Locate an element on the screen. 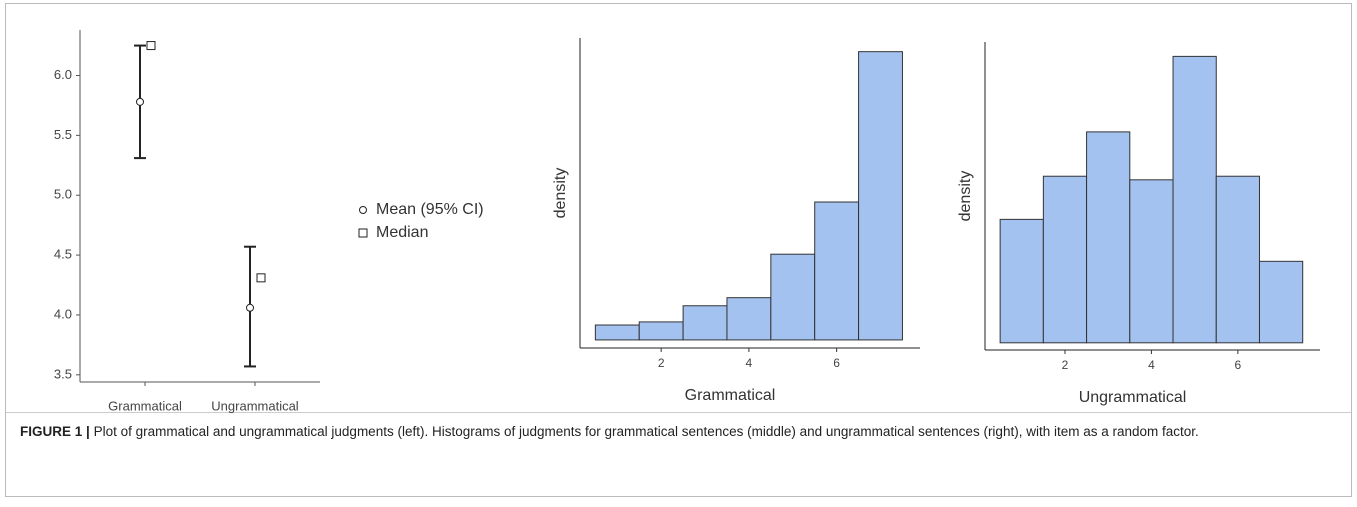 The image size is (1357, 507). x-tick-label: Grammatical is located at coordinates (145, 405).